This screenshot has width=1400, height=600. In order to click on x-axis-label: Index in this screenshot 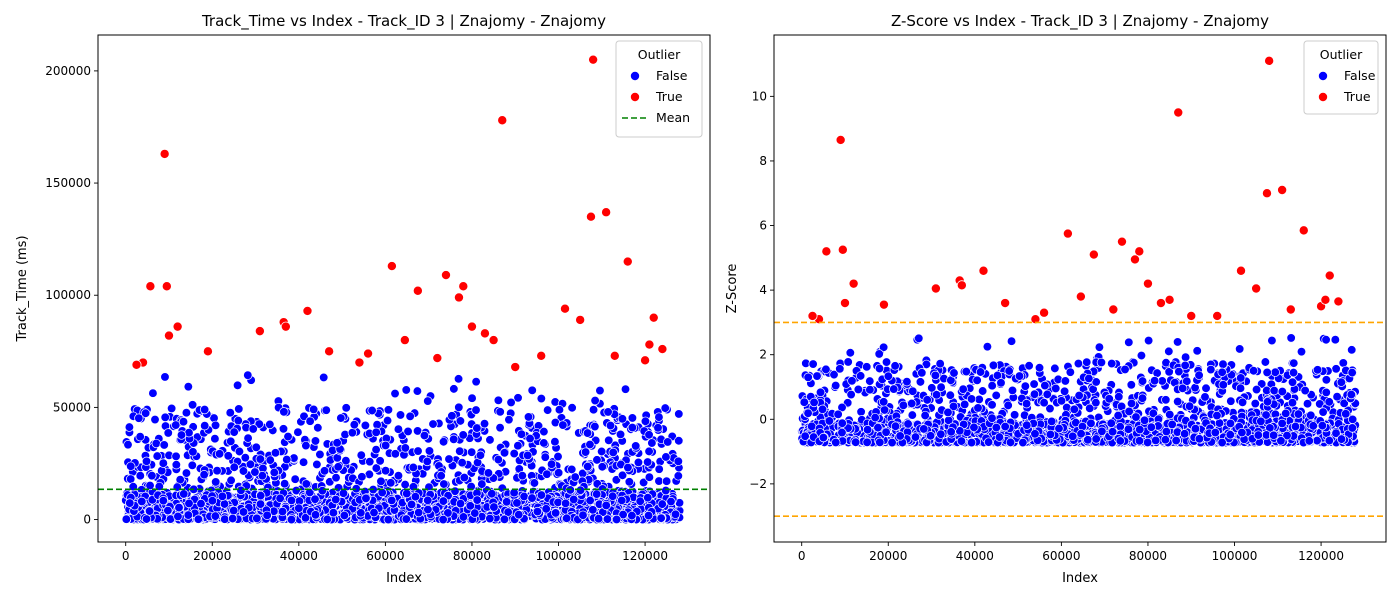, I will do `click(404, 578)`.